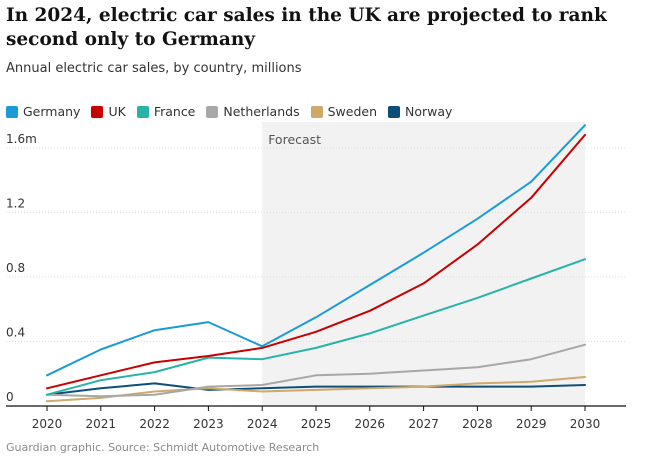 Image resolution: width=669 pixels, height=474 pixels. I want to click on x-tick-label: 2026, so click(370, 424).